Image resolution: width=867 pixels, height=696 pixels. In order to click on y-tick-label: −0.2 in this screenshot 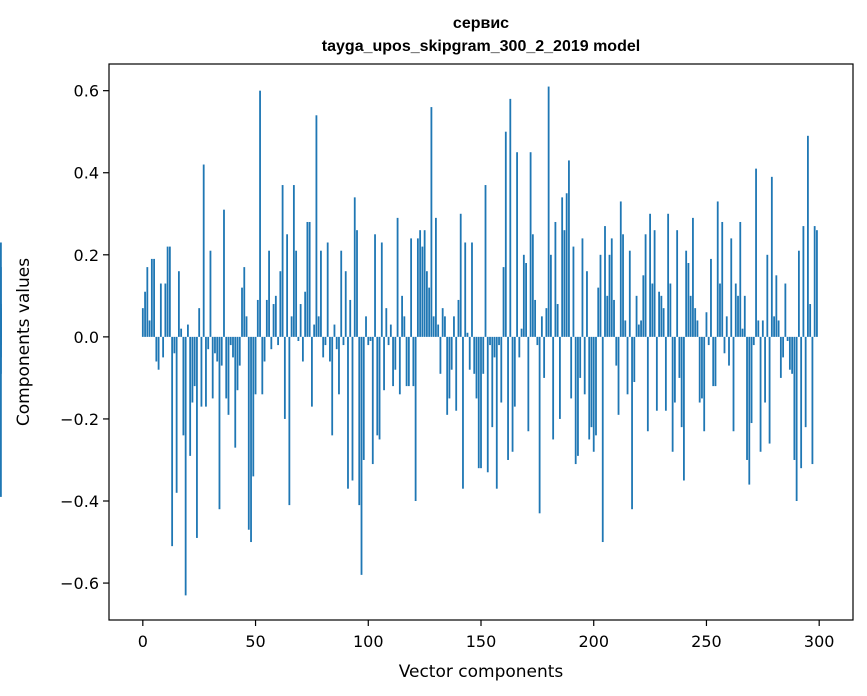, I will do `click(79, 419)`.